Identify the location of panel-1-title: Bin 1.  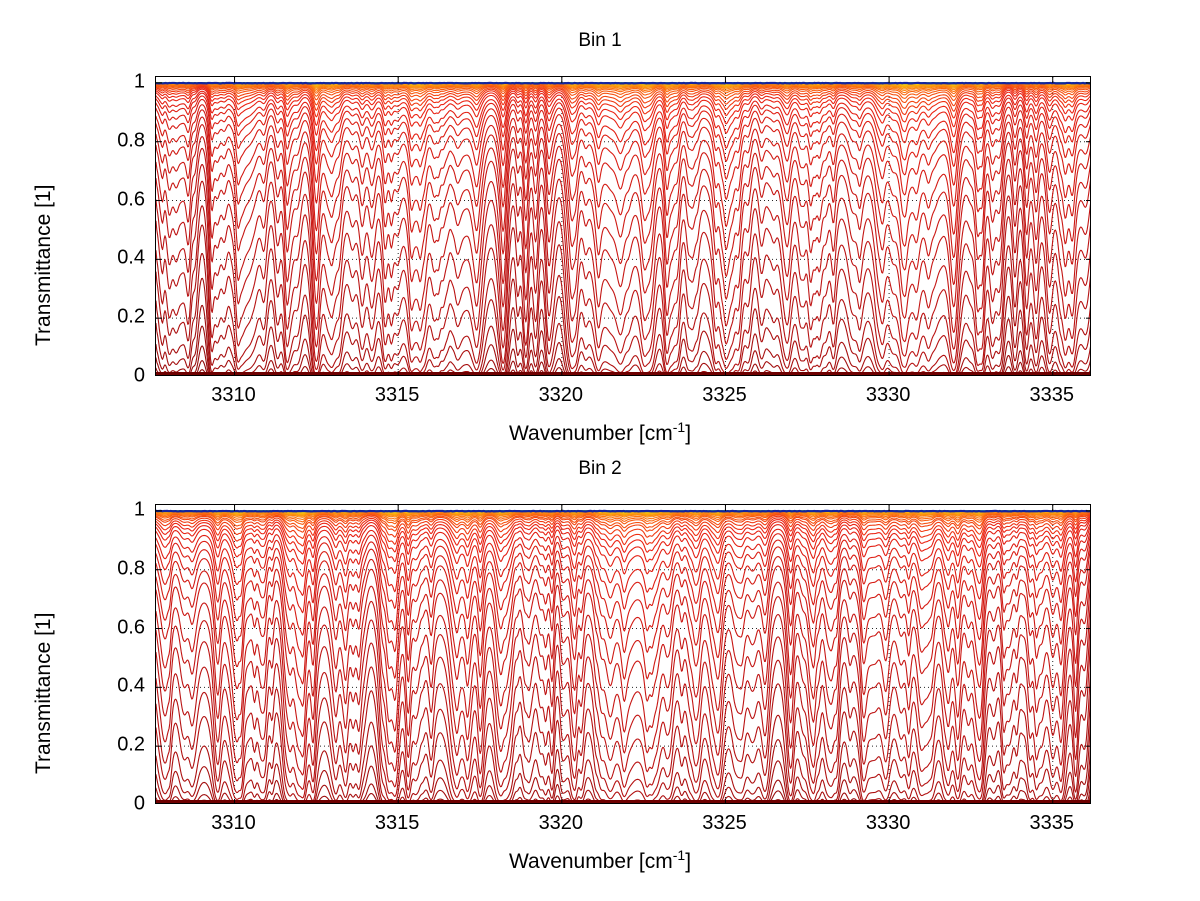
(600, 40).